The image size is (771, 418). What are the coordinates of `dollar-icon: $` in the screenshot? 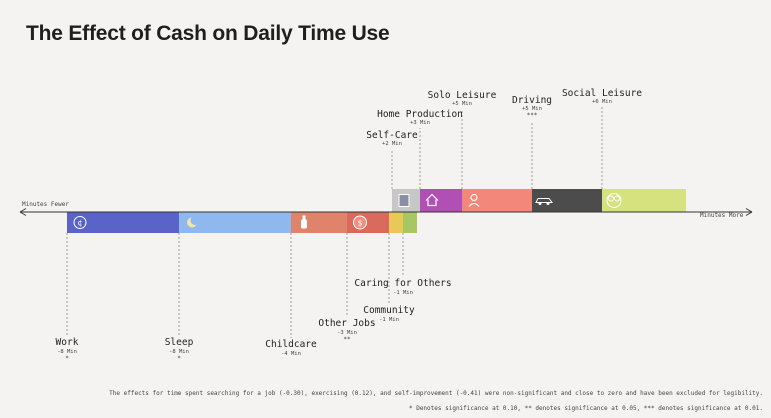 It's located at (360, 222).